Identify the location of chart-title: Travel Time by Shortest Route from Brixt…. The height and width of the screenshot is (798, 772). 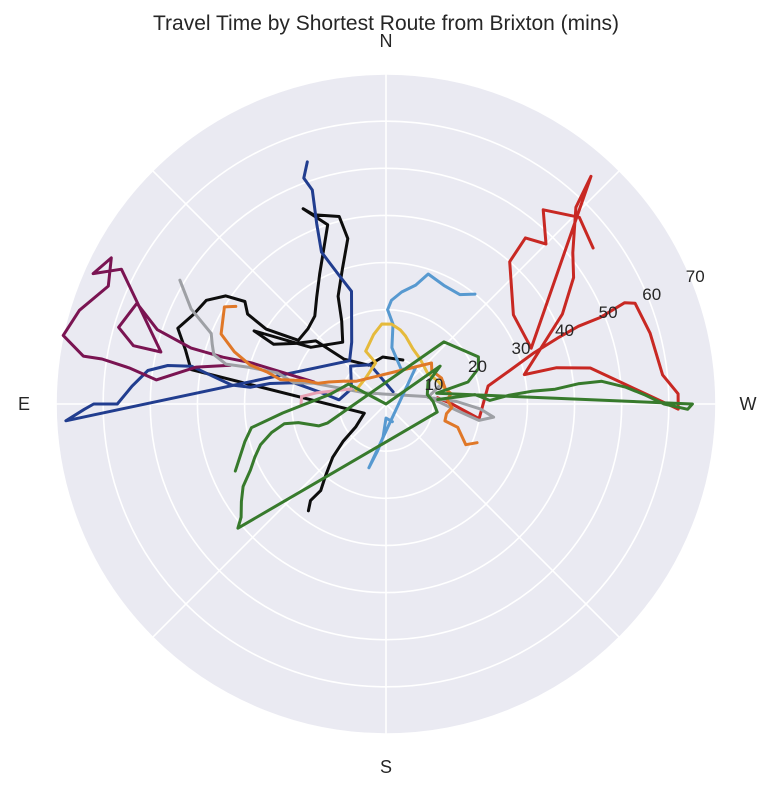
(386, 23).